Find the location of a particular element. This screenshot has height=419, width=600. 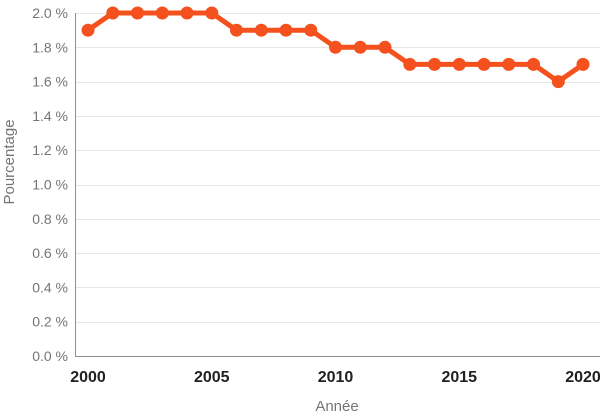

y-tick-label: 0.8 % is located at coordinates (50, 219).